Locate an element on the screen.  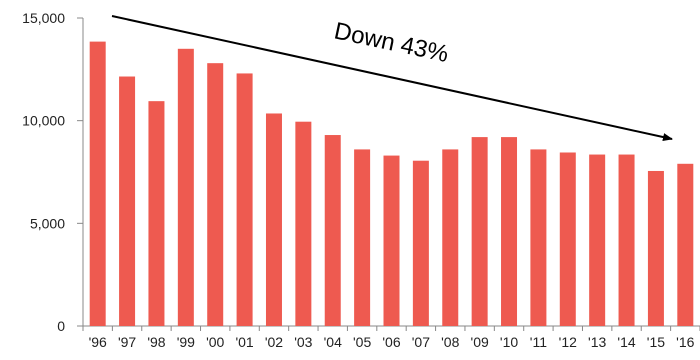
x-tick-label: '02 is located at coordinates (274, 342).